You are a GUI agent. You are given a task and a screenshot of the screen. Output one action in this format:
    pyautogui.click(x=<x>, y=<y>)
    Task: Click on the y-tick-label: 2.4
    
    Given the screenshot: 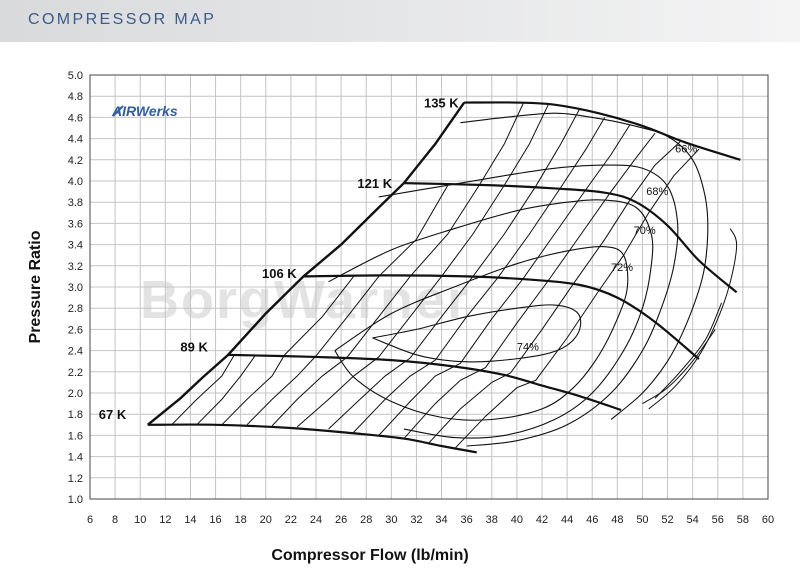 What is the action you would take?
    pyautogui.click(x=75, y=352)
    